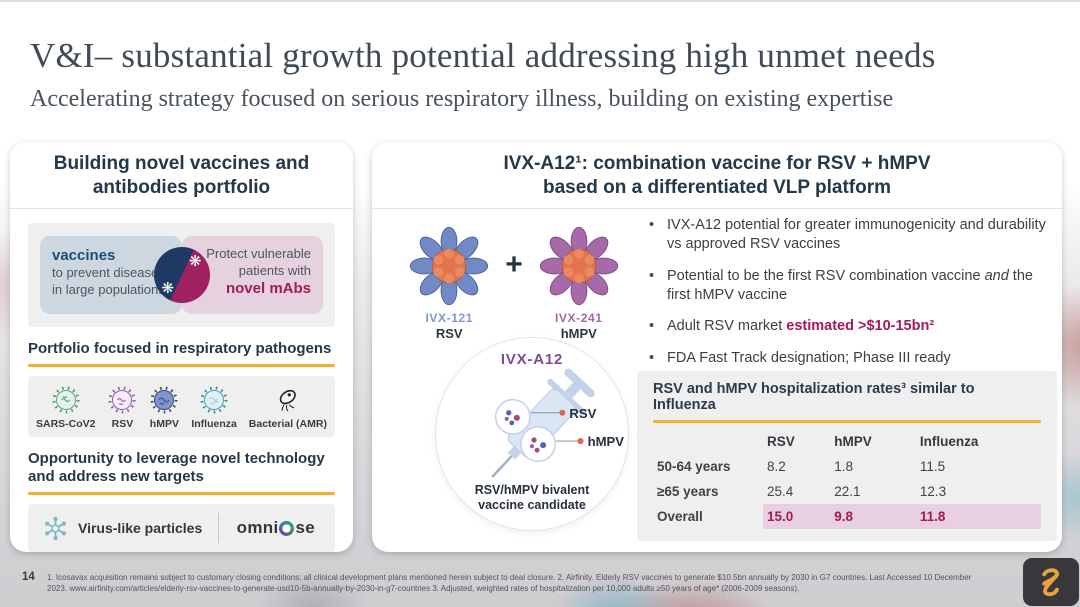 Image resolution: width=1080 pixels, height=607 pixels. What do you see at coordinates (449, 266) in the screenshot?
I see `ivx-121-particle-icon` at bounding box center [449, 266].